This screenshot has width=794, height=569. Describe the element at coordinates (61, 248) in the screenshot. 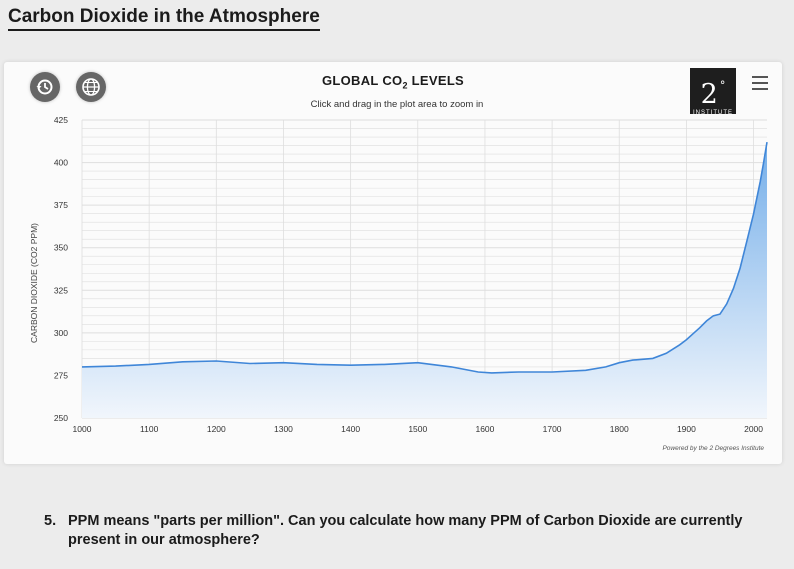

I see `y-tick-label: 350` at that location.